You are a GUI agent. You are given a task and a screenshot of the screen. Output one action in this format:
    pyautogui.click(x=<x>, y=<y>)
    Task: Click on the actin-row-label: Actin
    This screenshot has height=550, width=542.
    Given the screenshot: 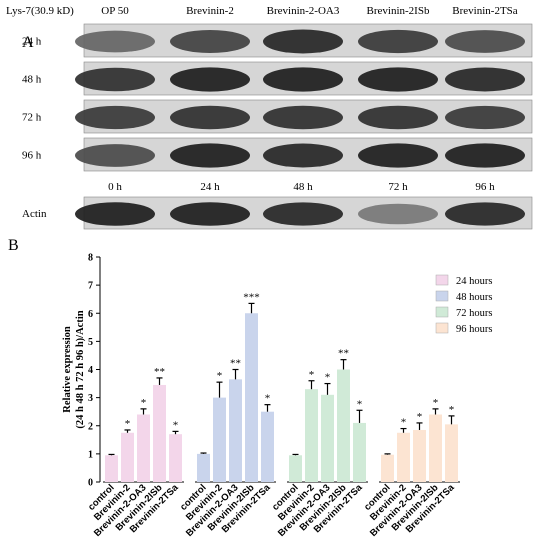 What is the action you would take?
    pyautogui.click(x=34, y=214)
    